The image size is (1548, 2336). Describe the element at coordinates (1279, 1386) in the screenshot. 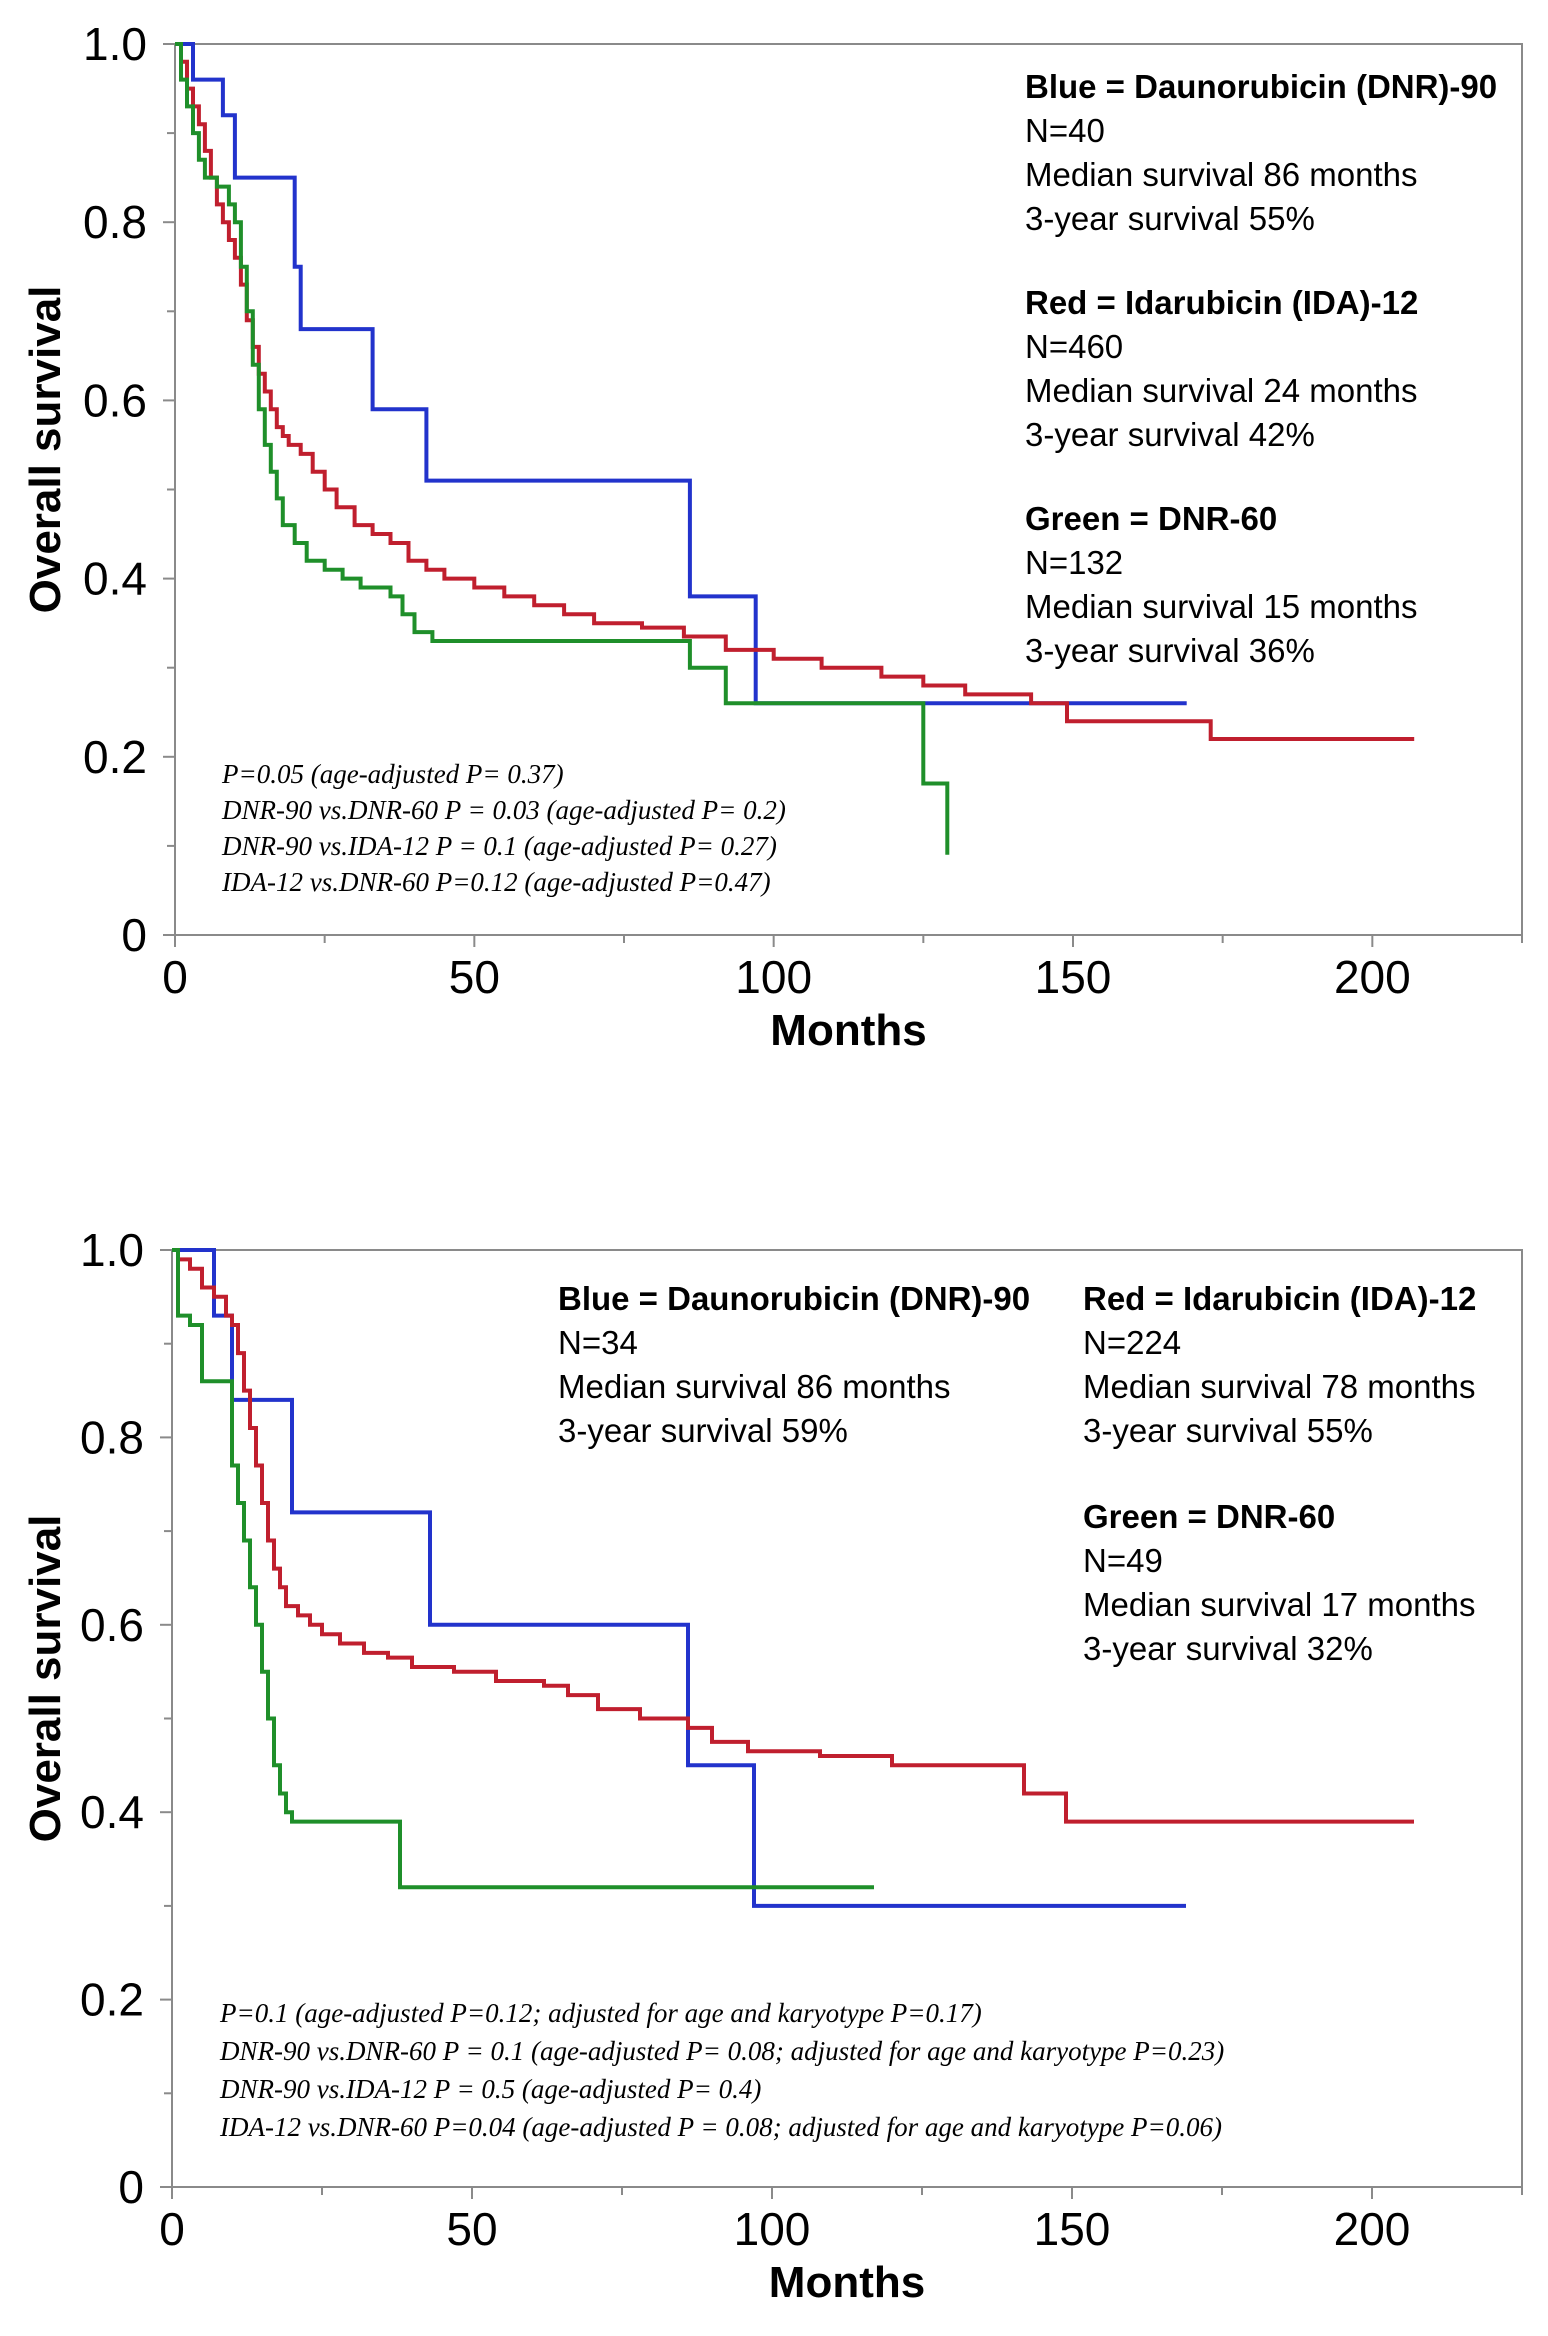

I see `legend-line: Median survival 78 months` at that location.